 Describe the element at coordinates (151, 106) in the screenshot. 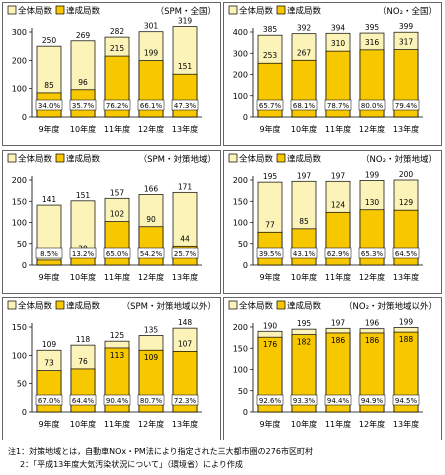

I see `percent-label: 66.1%` at that location.